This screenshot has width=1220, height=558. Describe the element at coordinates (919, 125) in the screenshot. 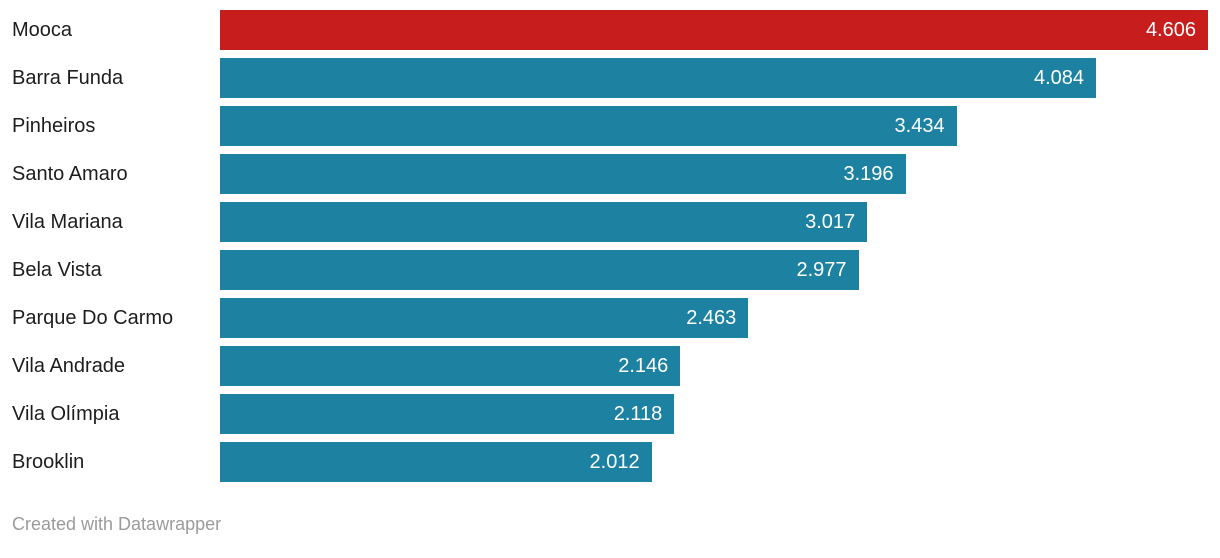

I see `value-label: 3.434` at that location.